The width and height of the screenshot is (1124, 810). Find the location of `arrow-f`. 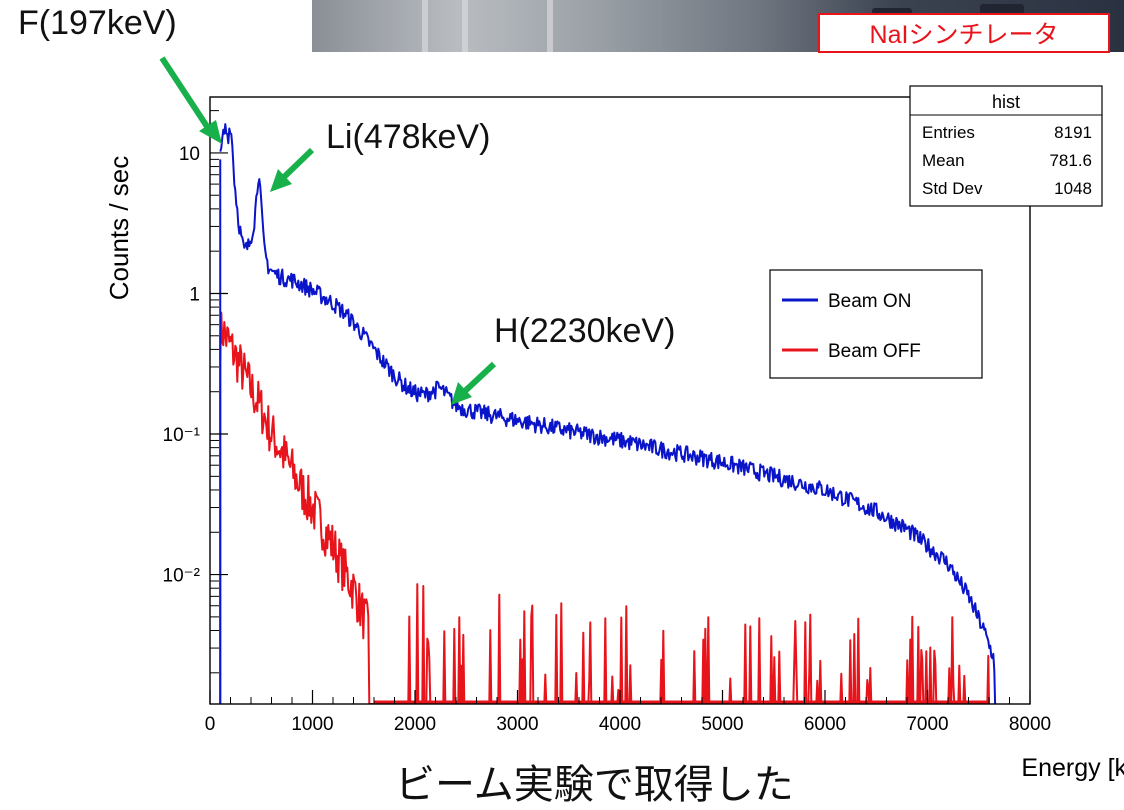

arrow-f is located at coordinates (185, 93).